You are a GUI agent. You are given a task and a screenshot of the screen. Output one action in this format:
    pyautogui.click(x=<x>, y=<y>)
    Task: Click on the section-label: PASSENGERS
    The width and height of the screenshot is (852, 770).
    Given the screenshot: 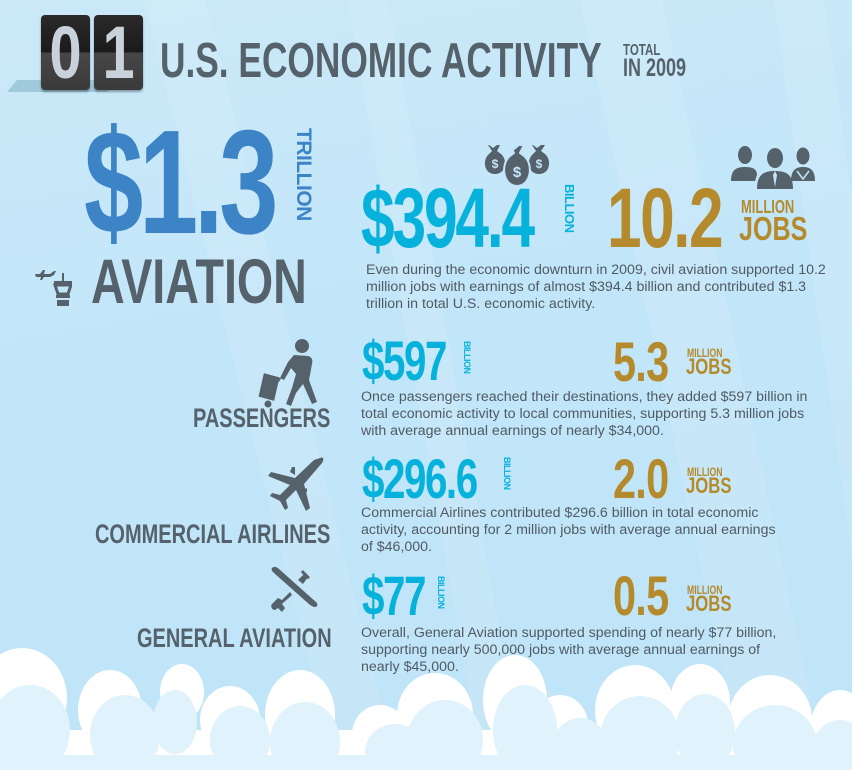 What is the action you would take?
    pyautogui.click(x=262, y=418)
    